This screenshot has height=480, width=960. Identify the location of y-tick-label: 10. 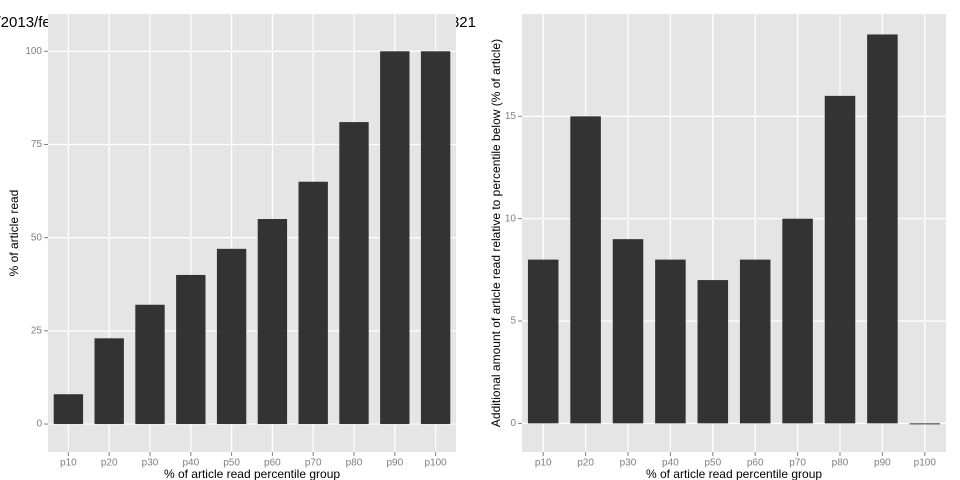
(511, 218).